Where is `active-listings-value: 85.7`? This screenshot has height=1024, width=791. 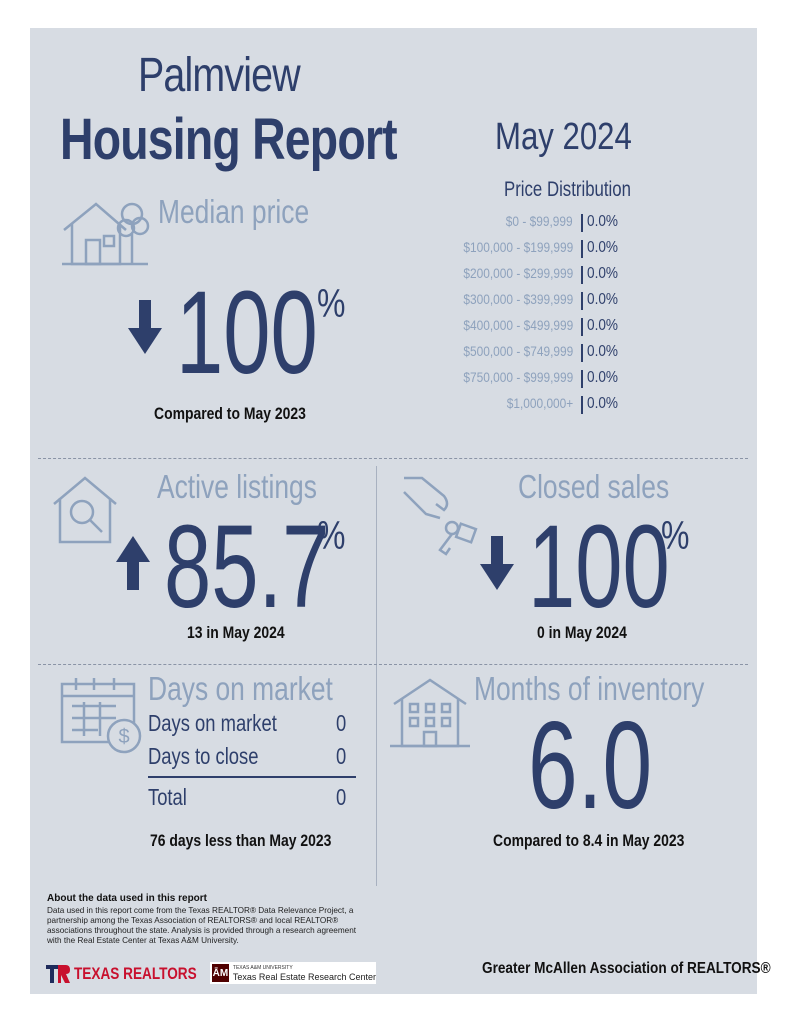
active-listings-value: 85.7 is located at coordinates (247, 567).